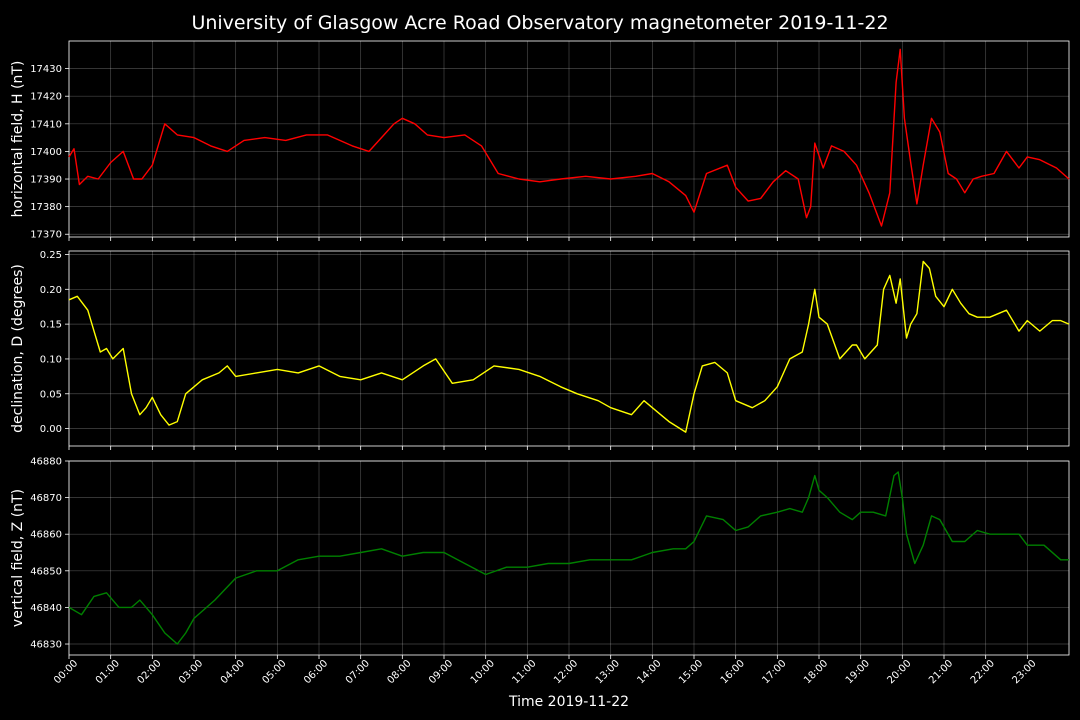 The image size is (1080, 720). I want to click on d-y-tick-label-0: 0.00, so click(51, 429).